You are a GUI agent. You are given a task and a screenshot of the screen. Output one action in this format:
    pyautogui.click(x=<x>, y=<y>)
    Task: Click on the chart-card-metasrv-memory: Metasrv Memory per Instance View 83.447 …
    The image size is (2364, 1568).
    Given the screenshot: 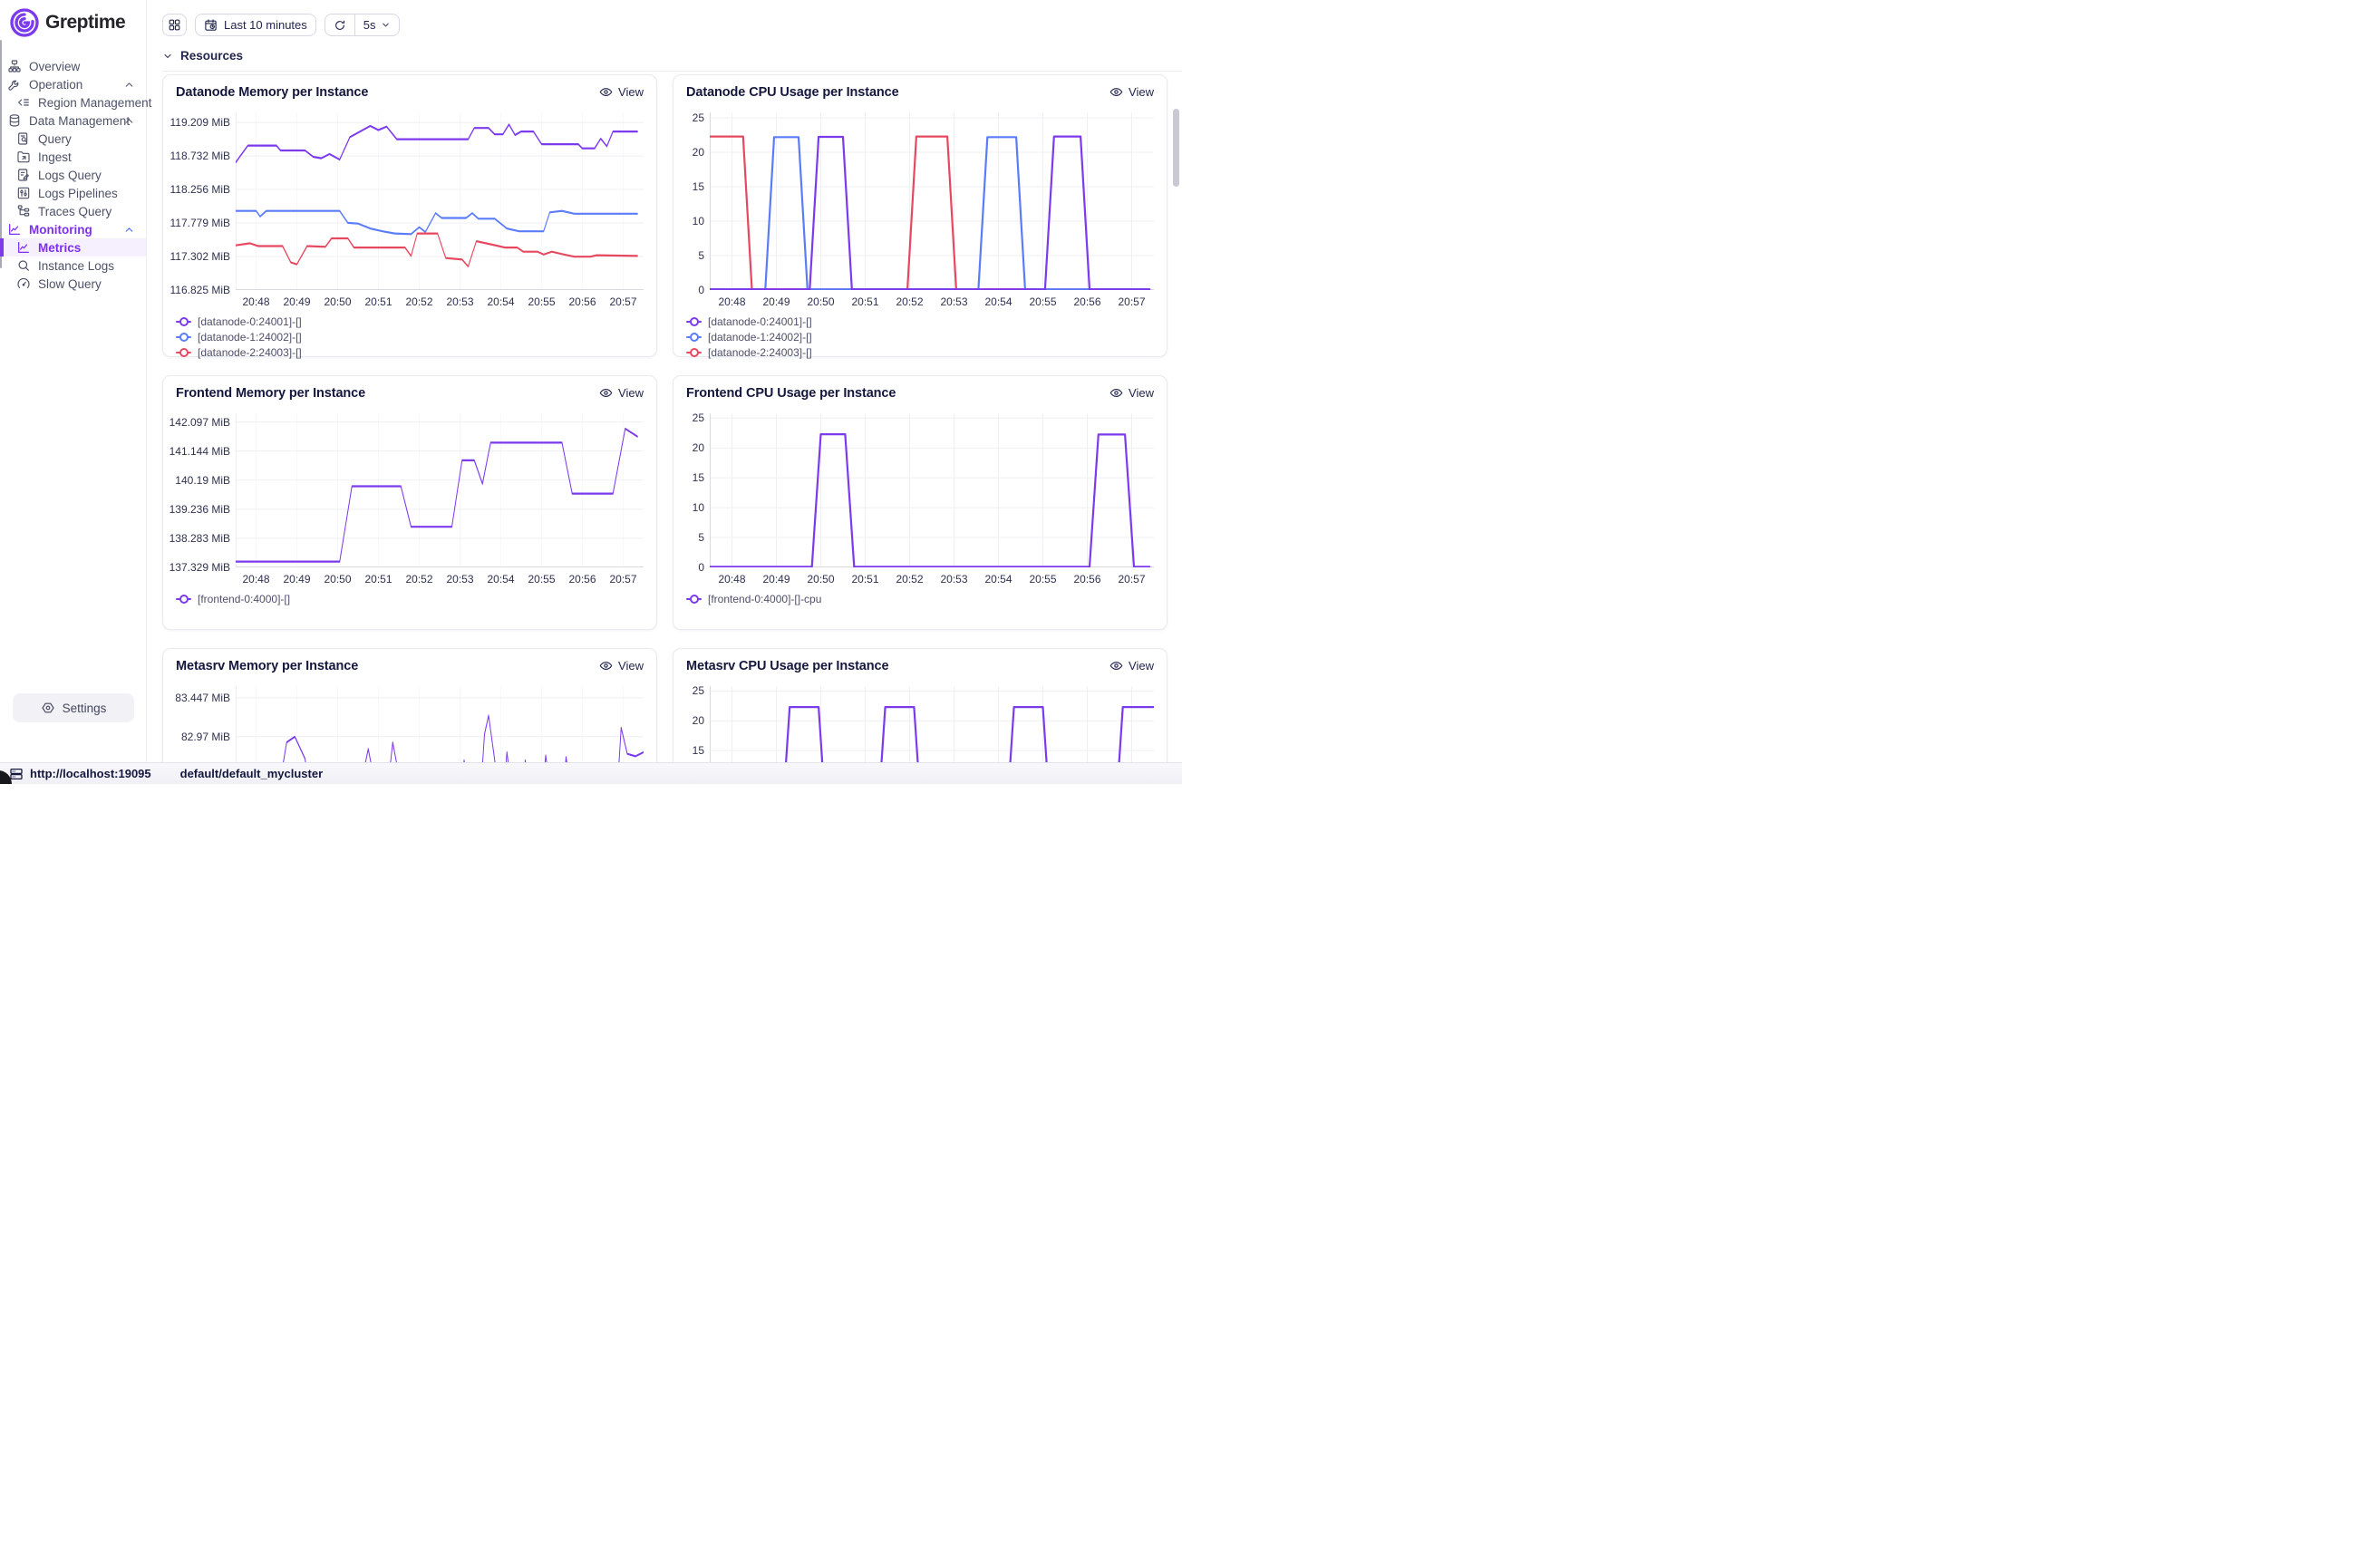 What is the action you would take?
    pyautogui.click(x=409, y=705)
    